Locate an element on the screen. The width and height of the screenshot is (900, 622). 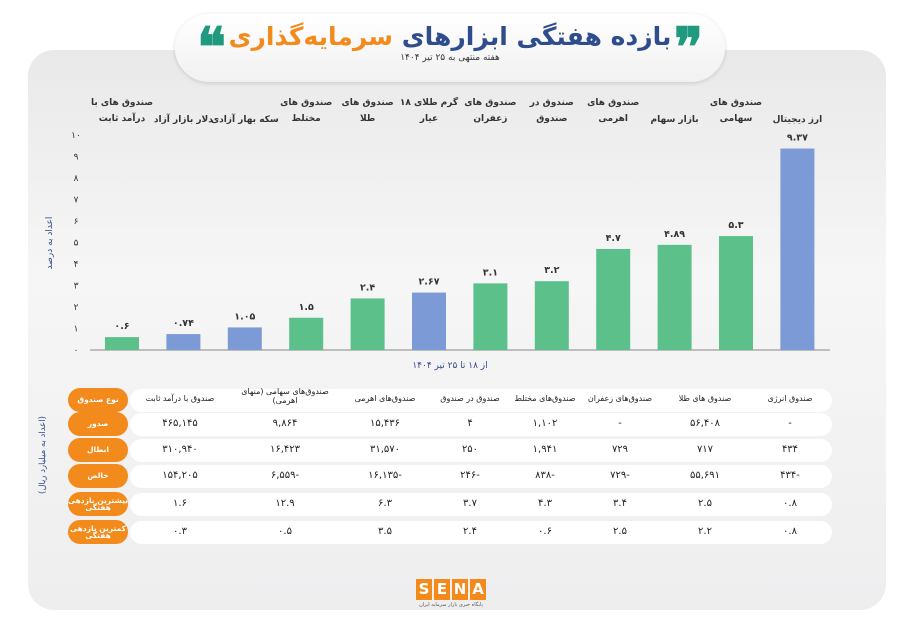
bar-value-label: ۱.۰۵ is located at coordinates (244, 316).